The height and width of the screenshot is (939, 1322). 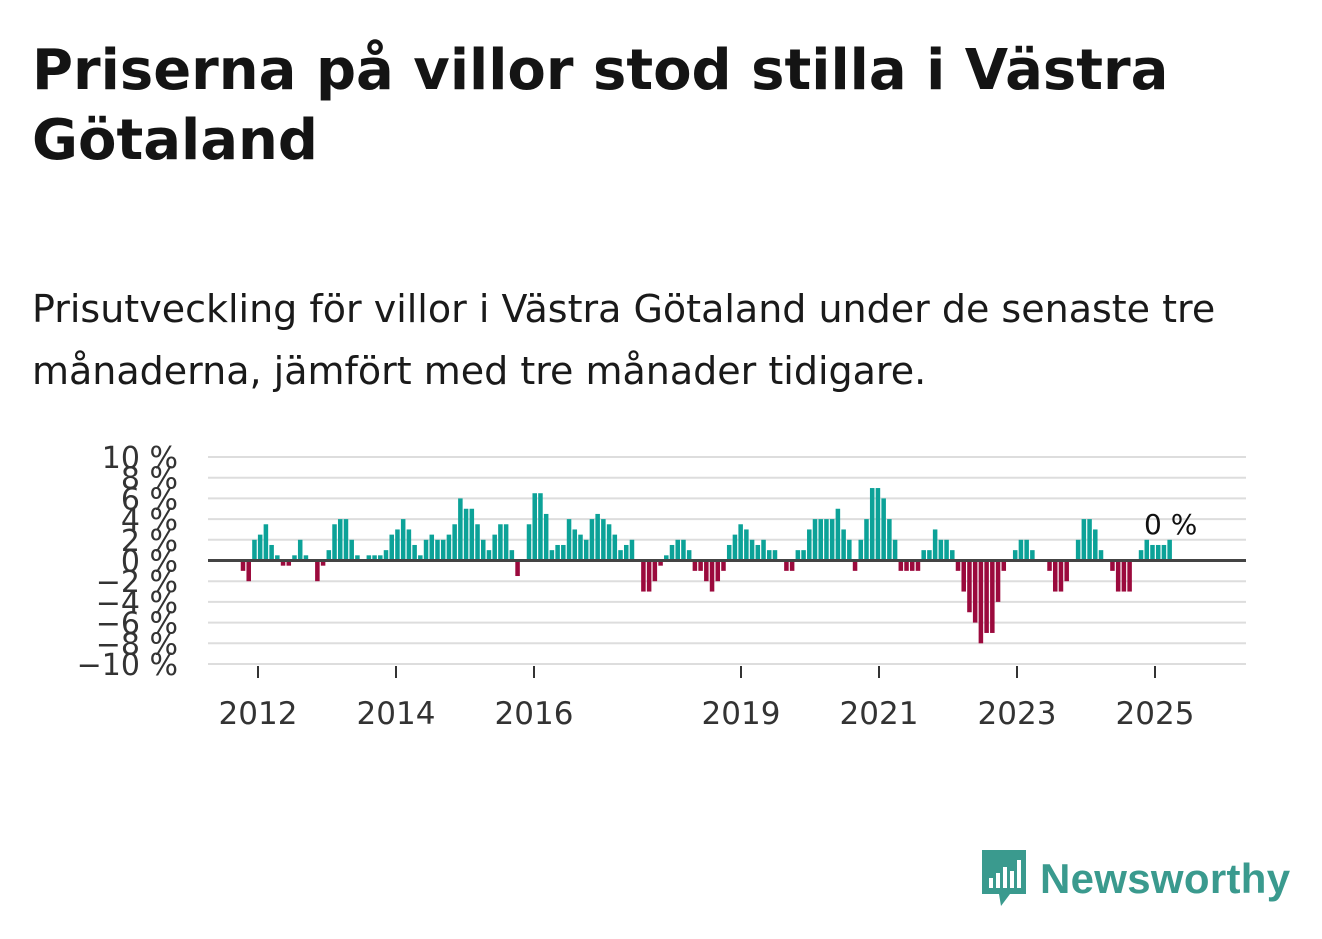 What do you see at coordinates (396, 714) in the screenshot?
I see `x-tick-label: 2014` at bounding box center [396, 714].